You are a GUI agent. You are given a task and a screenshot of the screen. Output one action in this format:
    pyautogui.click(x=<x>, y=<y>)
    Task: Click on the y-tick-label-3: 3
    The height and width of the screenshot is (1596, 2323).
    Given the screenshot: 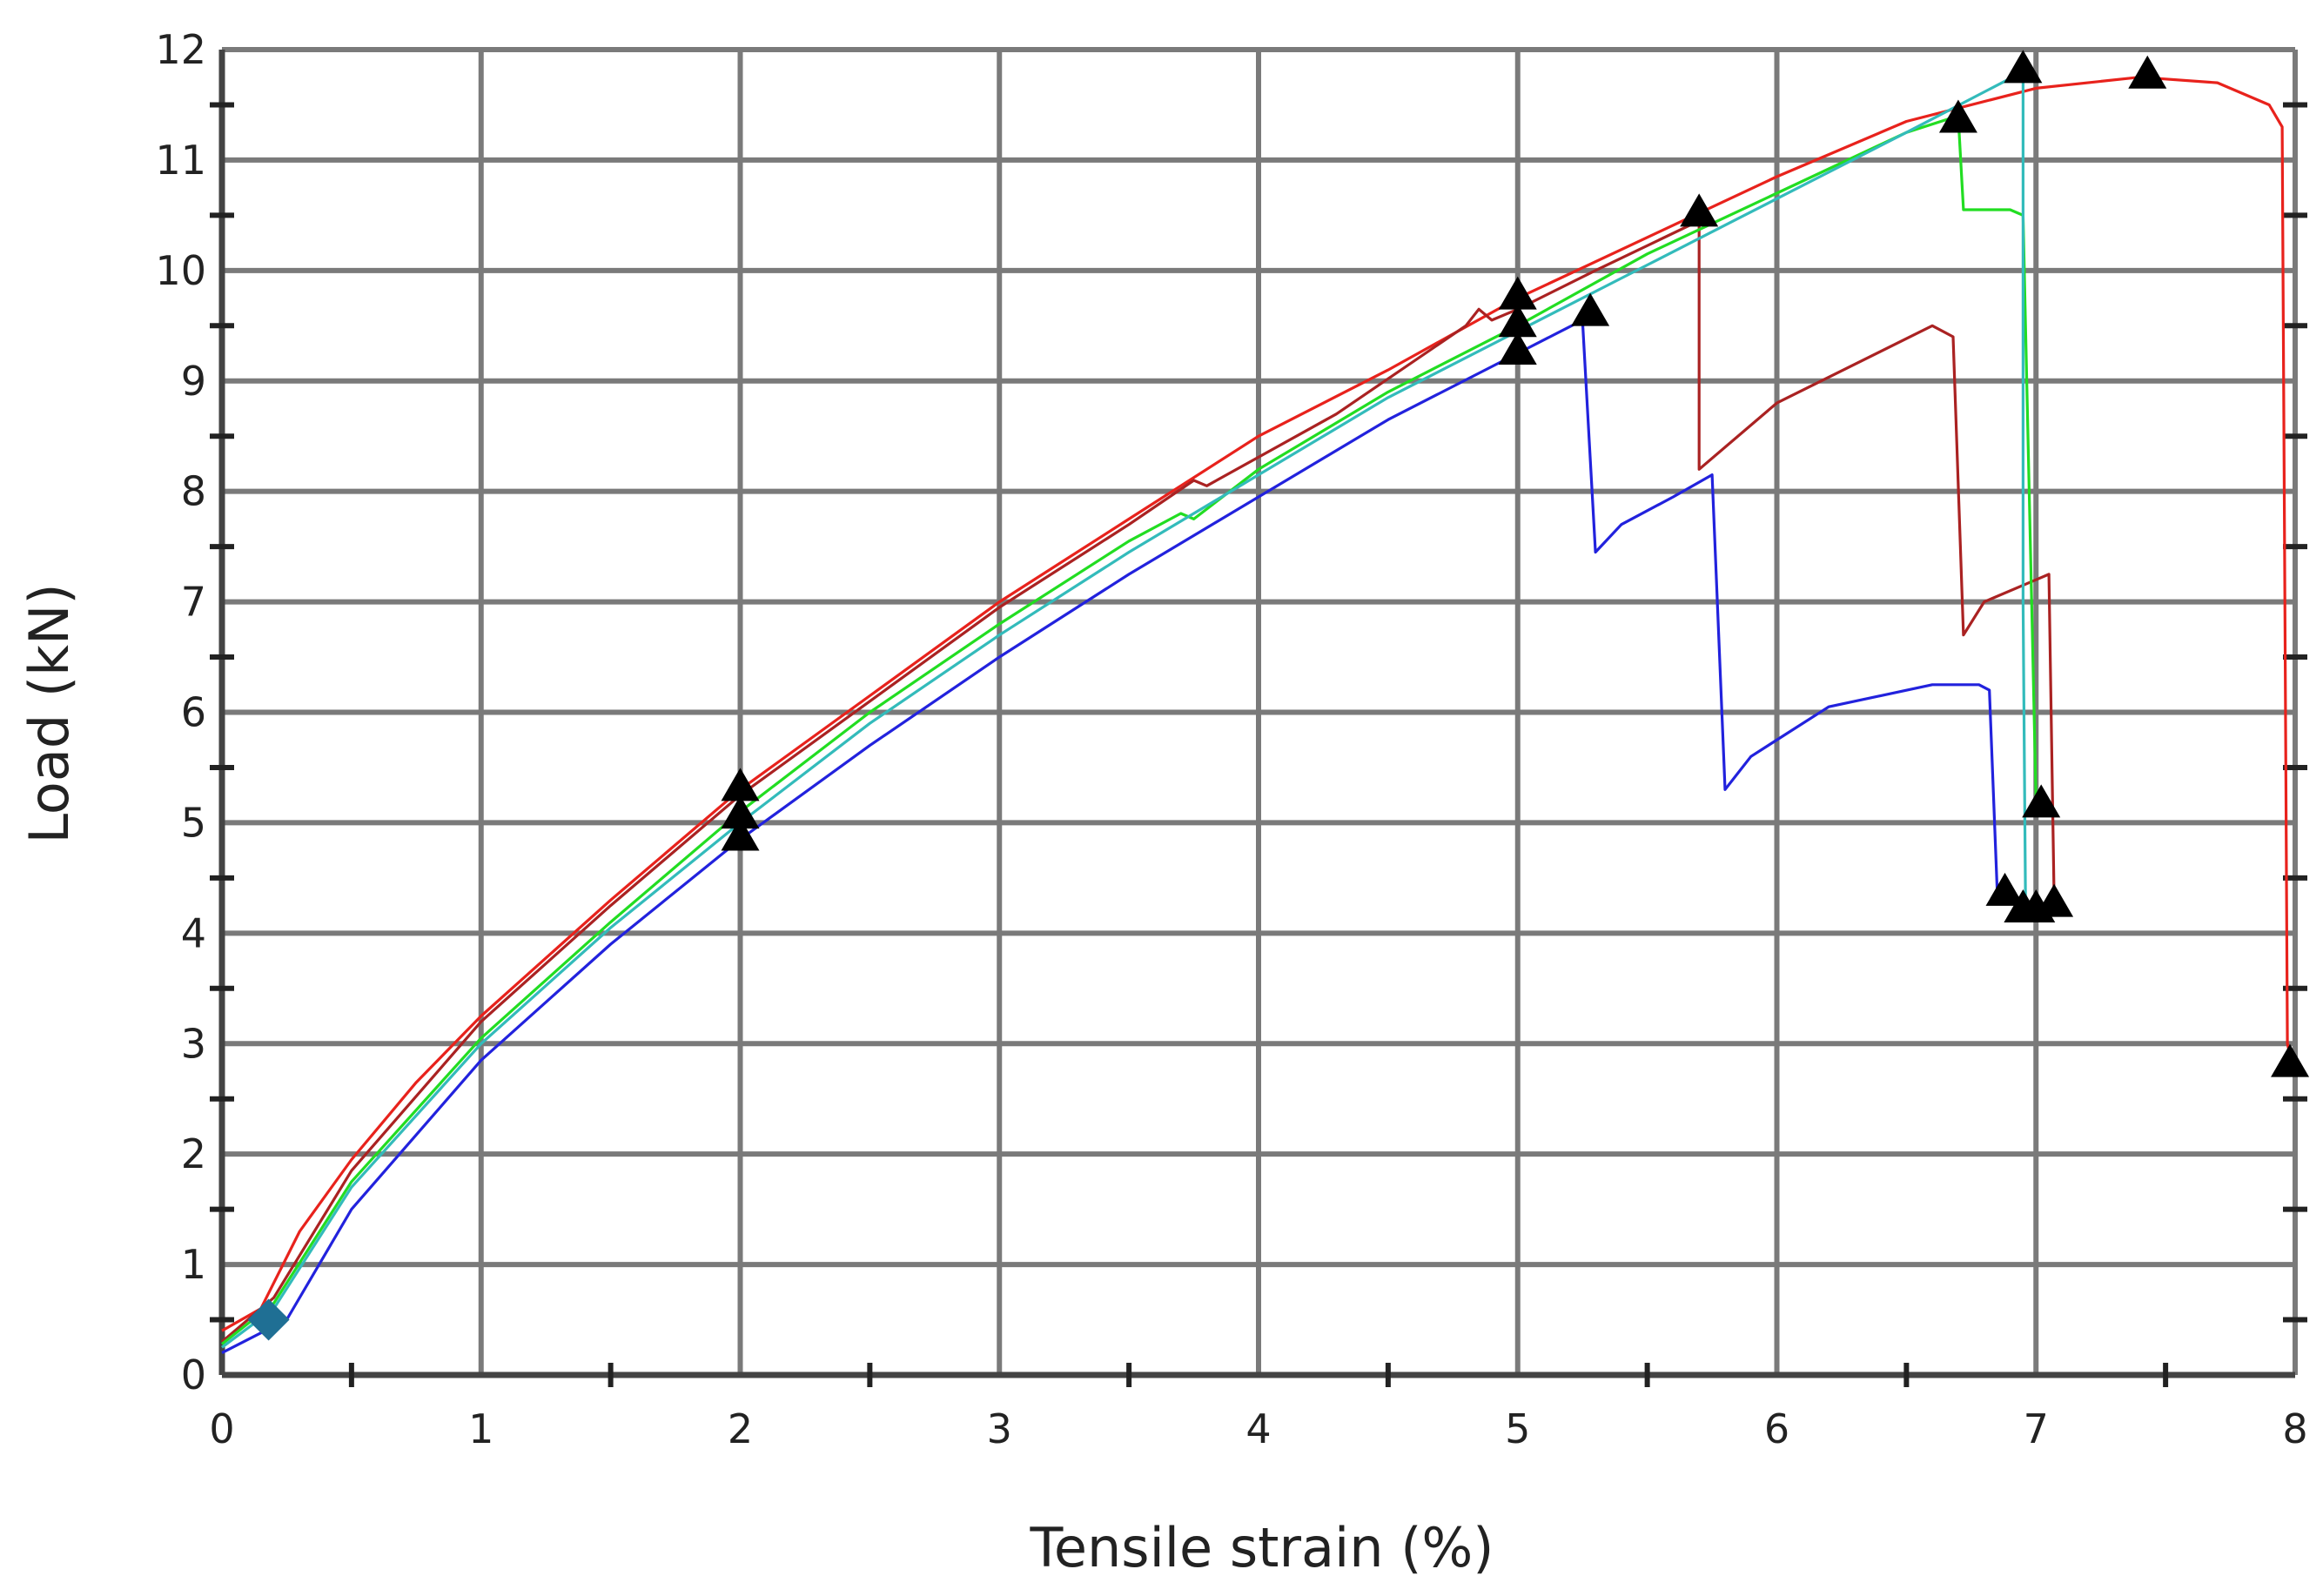 What is the action you would take?
    pyautogui.click(x=193, y=1043)
    